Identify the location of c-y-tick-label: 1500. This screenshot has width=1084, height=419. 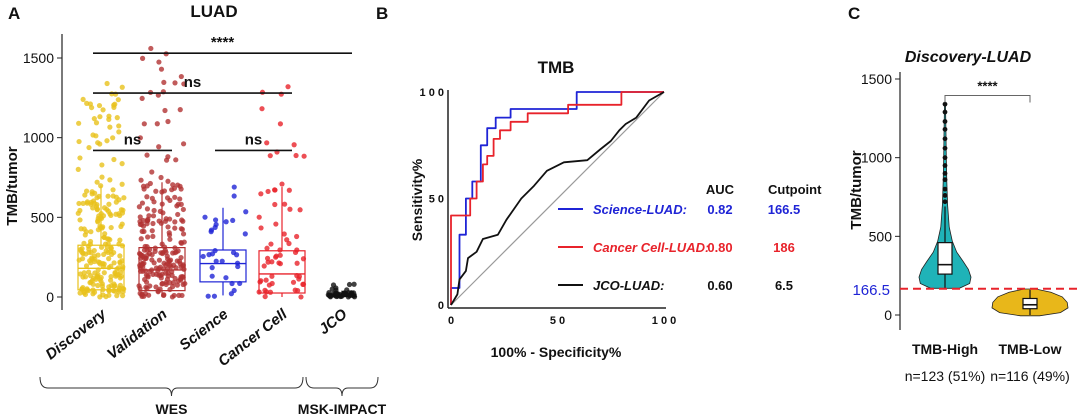
(876, 79).